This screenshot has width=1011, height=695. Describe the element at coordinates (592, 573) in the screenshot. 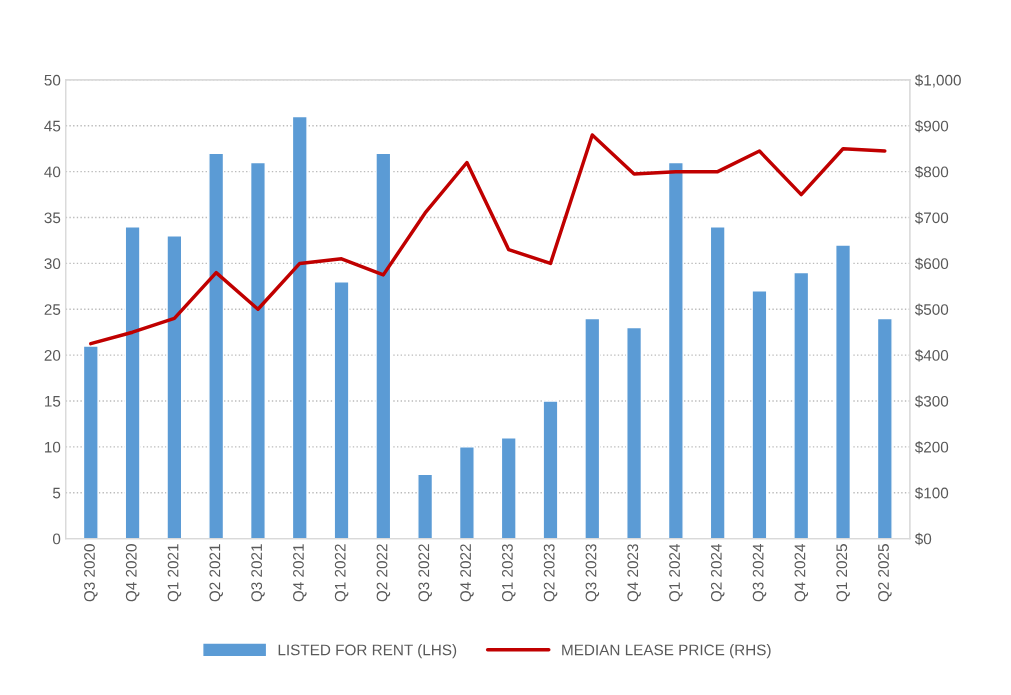

I see `x-tick-label: Q3 2023` at that location.